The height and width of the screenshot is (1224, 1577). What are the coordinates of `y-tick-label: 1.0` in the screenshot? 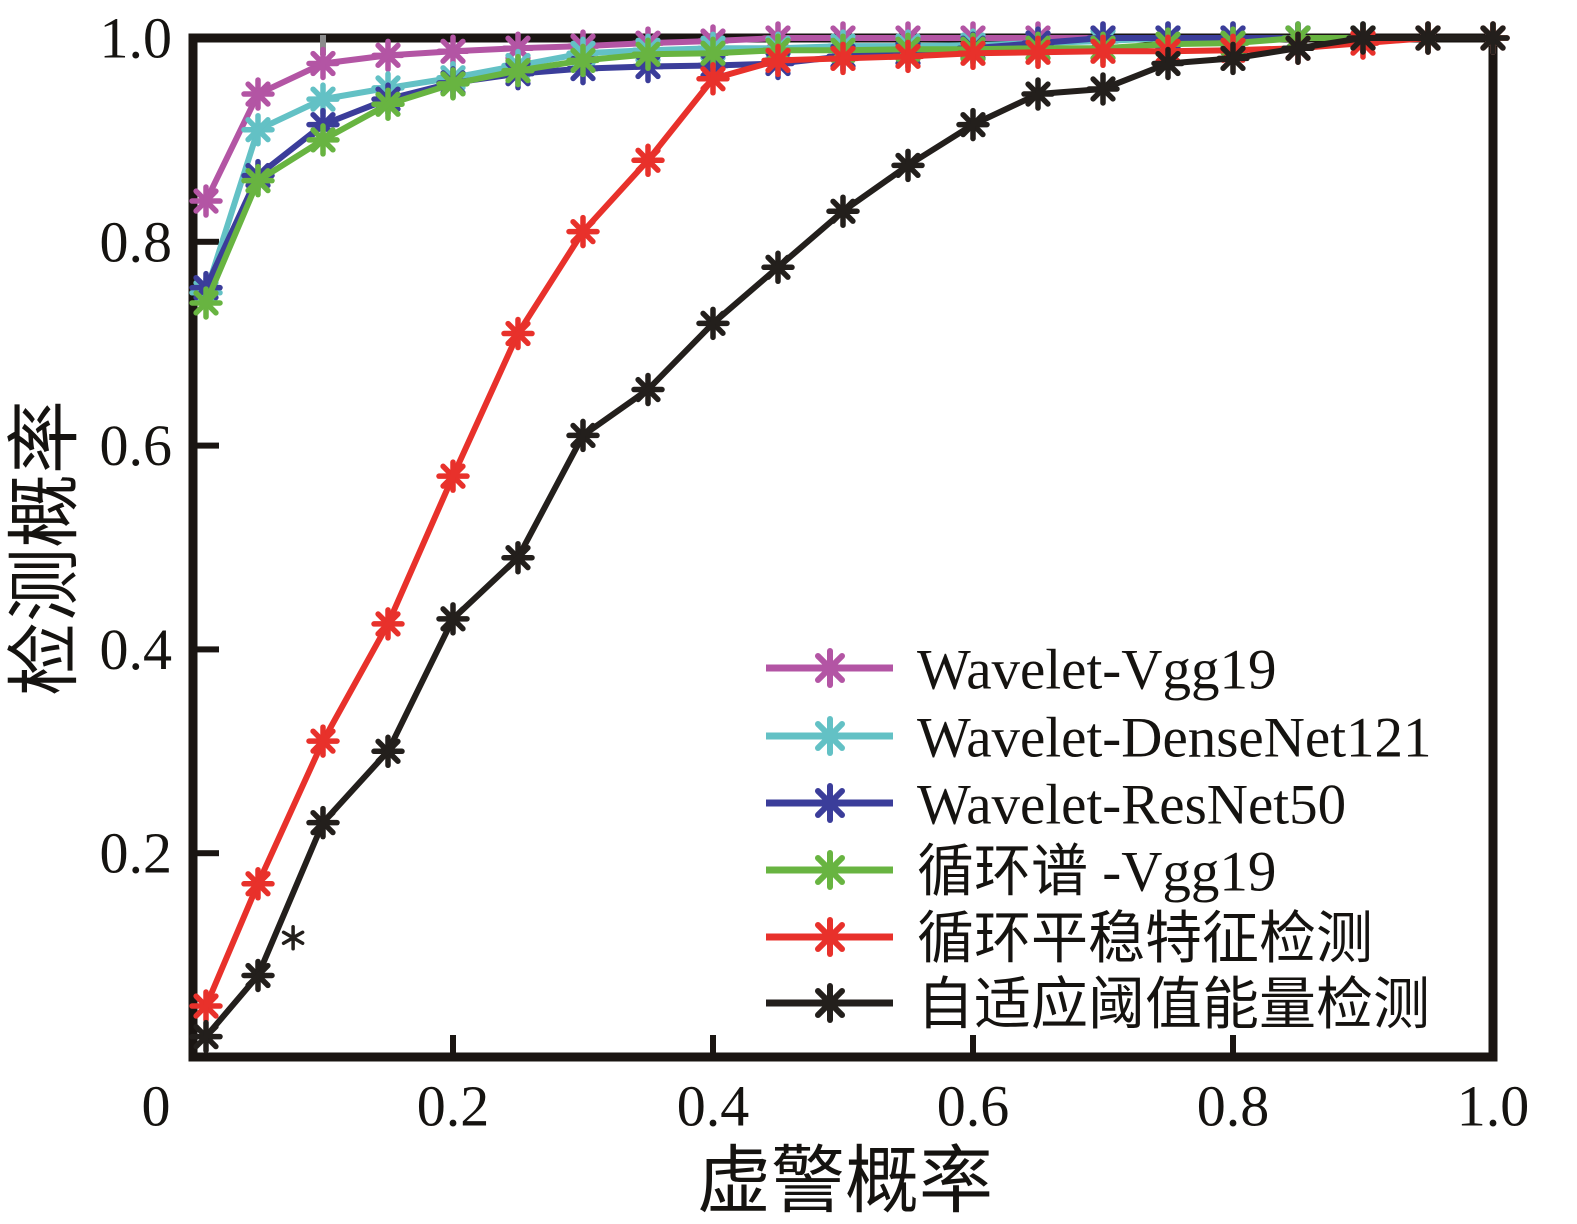 It's located at (136, 38).